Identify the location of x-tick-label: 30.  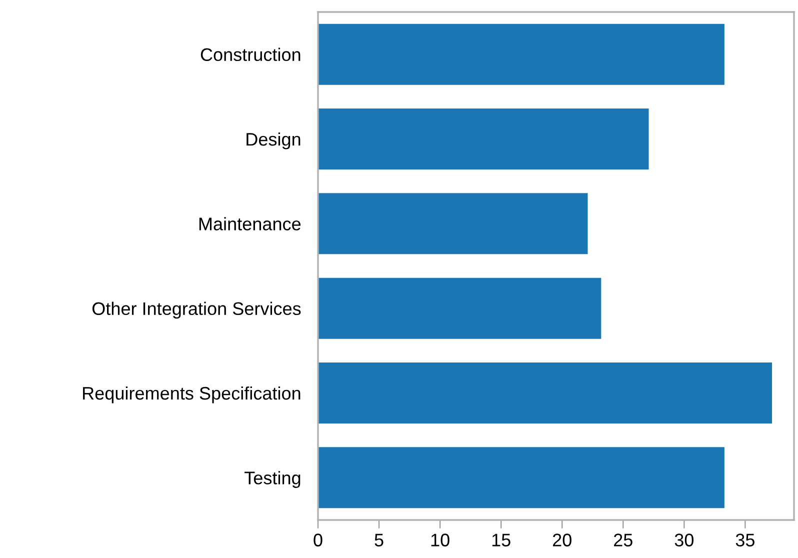
(684, 540).